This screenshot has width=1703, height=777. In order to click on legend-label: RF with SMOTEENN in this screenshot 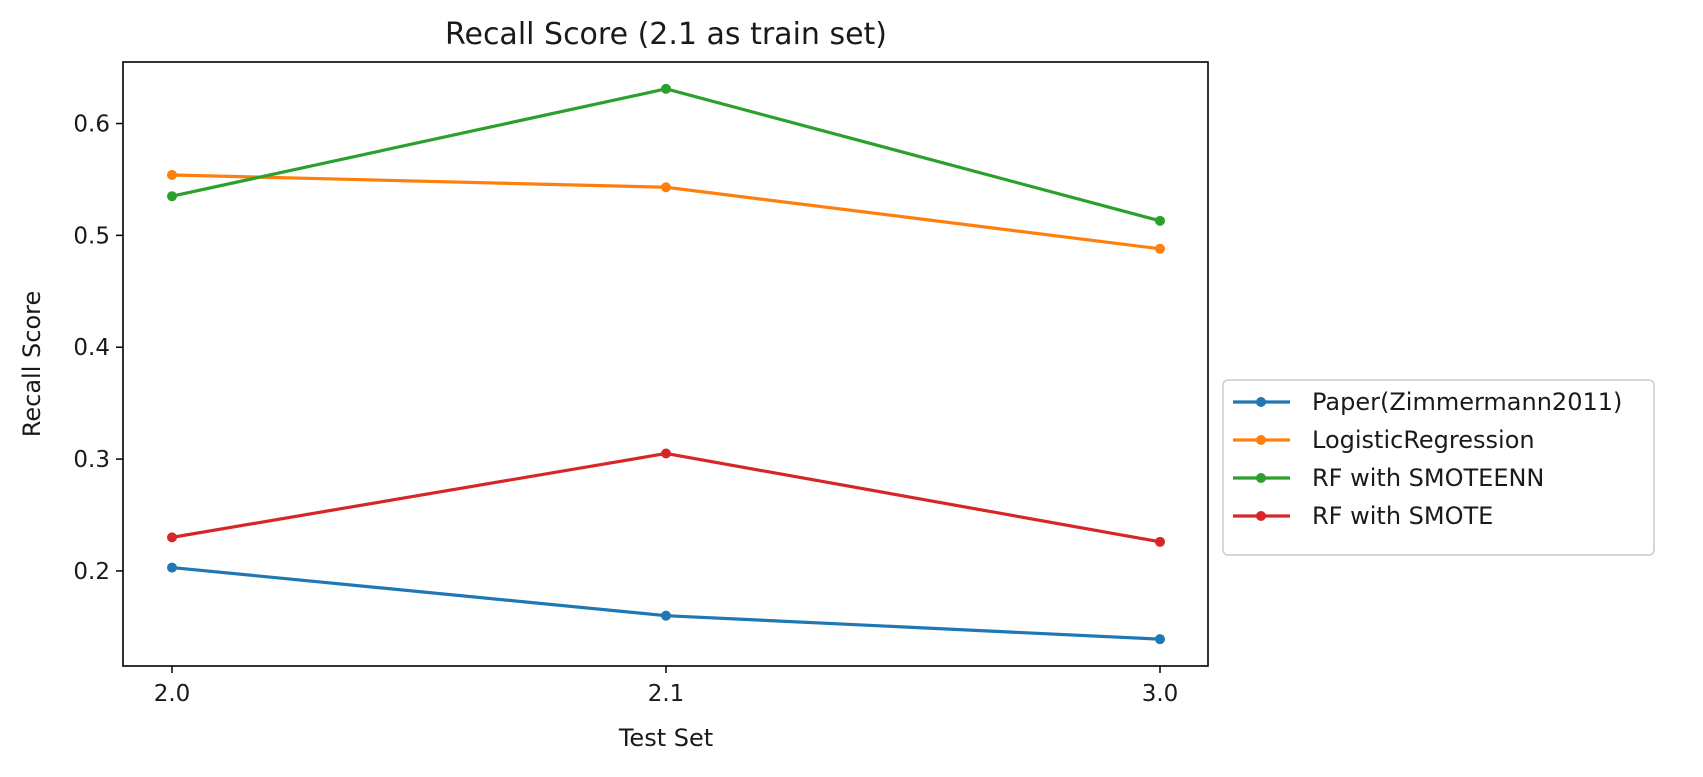, I will do `click(1428, 478)`.